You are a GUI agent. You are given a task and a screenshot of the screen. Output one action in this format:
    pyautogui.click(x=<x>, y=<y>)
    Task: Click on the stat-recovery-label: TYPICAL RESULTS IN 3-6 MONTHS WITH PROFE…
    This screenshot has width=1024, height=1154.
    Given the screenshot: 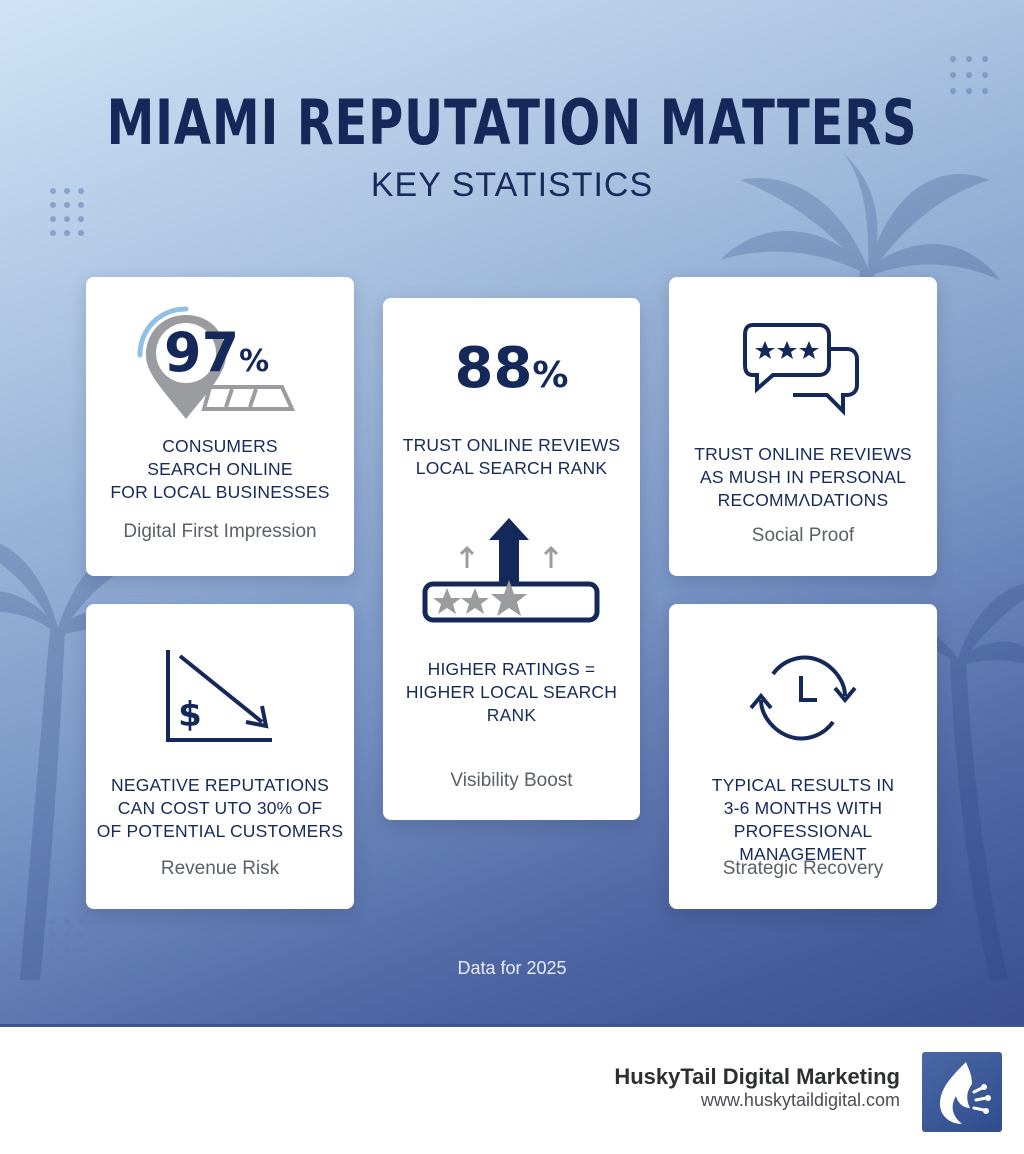 What is the action you would take?
    pyautogui.click(x=803, y=819)
    